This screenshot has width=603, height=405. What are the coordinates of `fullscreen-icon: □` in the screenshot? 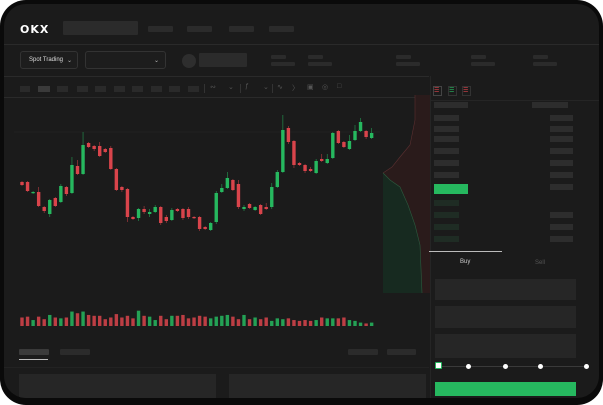 It's located at (339, 86).